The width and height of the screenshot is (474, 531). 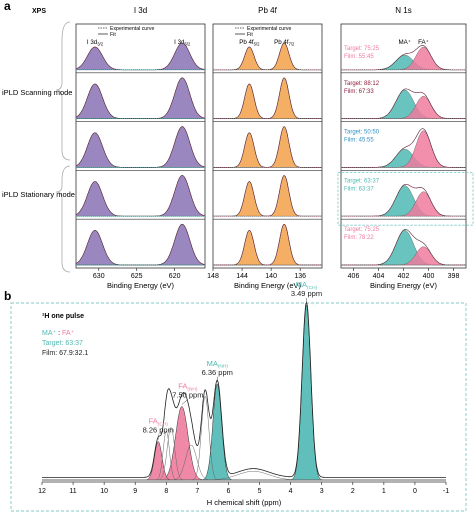 What do you see at coordinates (140, 10) in the screenshot?
I see `panel-title-0: I 3d` at bounding box center [140, 10].